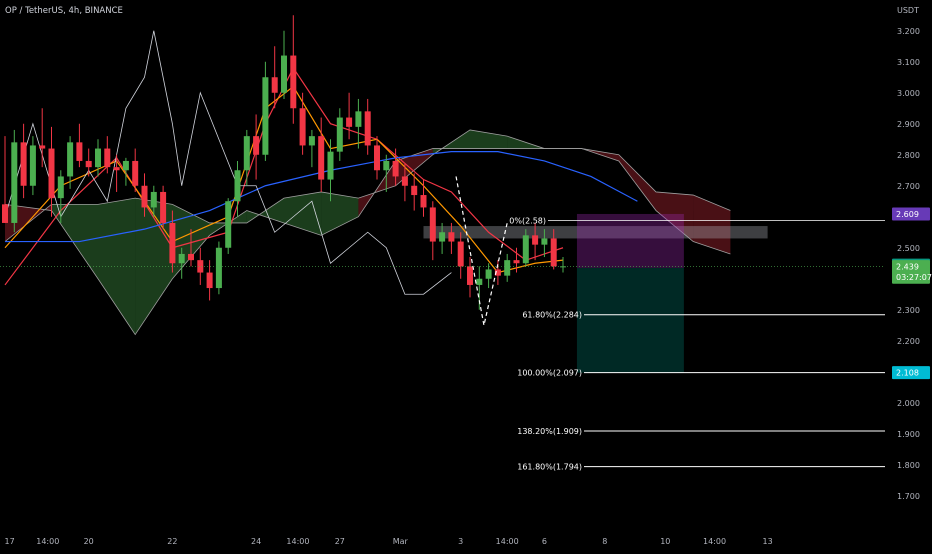 This screenshot has height=554, width=932. What do you see at coordinates (908, 124) in the screenshot?
I see `y-tick-label: 2.900` at bounding box center [908, 124].